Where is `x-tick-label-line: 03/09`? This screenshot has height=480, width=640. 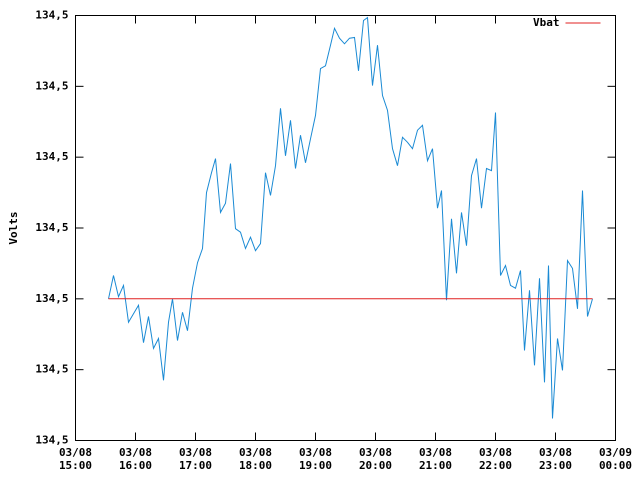
x-tick-label-line: 03/09 is located at coordinates (615, 452).